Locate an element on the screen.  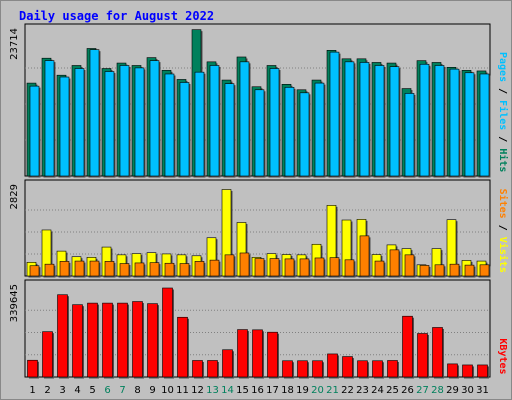
bar-kbytes-day-13-body is located at coordinates (212, 369).